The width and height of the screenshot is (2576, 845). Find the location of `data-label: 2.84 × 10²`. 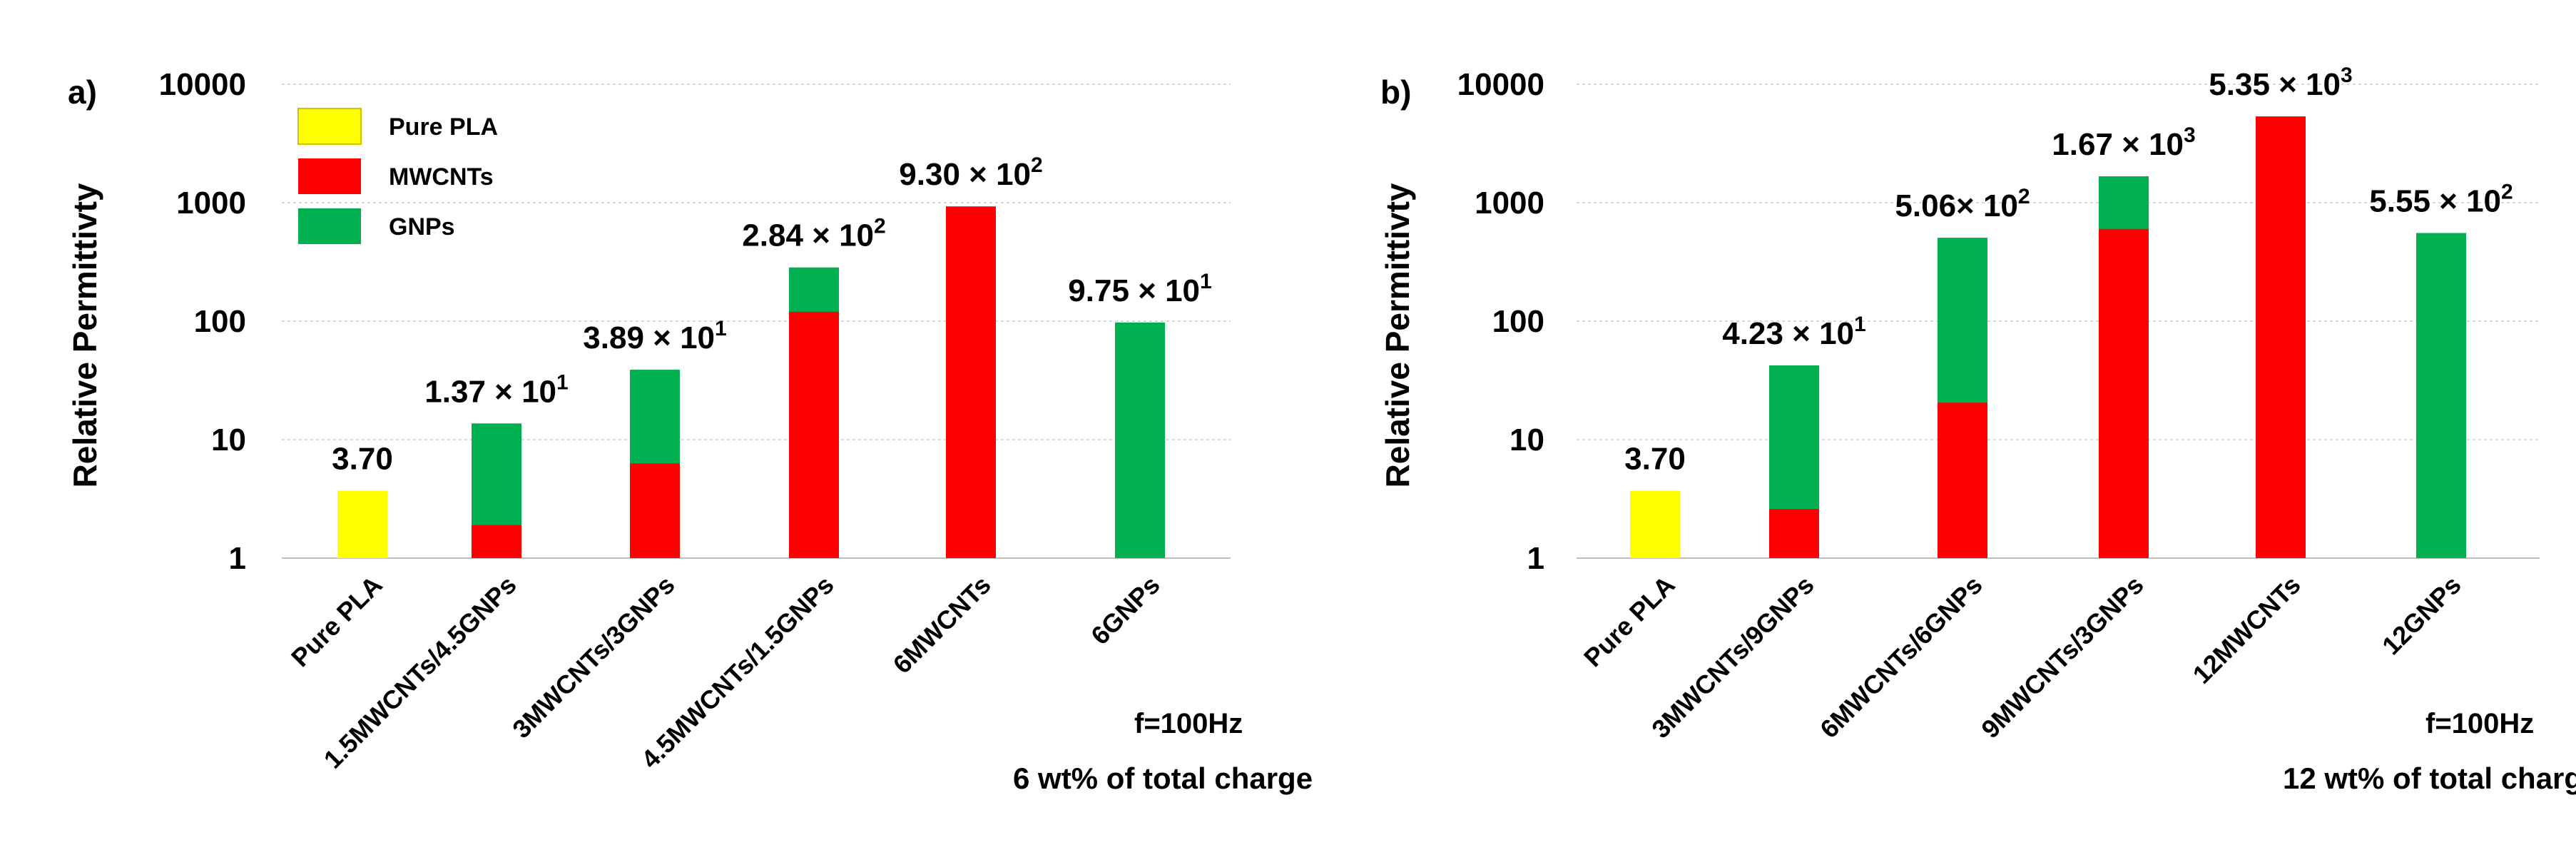

data-label: 2.84 × 10² is located at coordinates (813, 234).